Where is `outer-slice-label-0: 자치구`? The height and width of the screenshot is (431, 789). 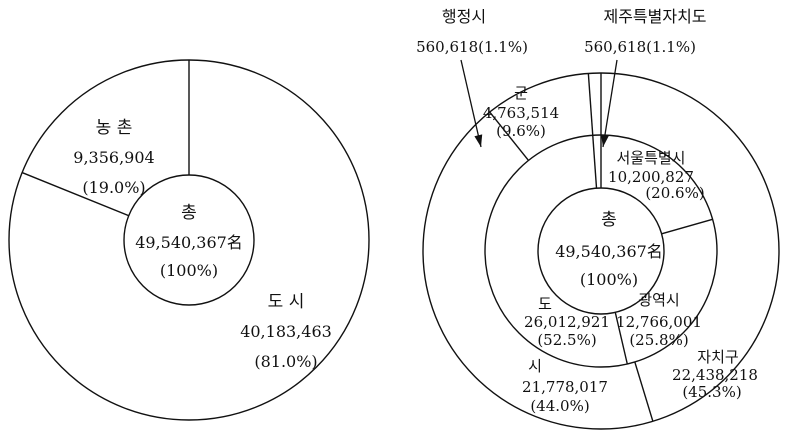 outer-slice-label-0: 자치구 is located at coordinates (717, 357).